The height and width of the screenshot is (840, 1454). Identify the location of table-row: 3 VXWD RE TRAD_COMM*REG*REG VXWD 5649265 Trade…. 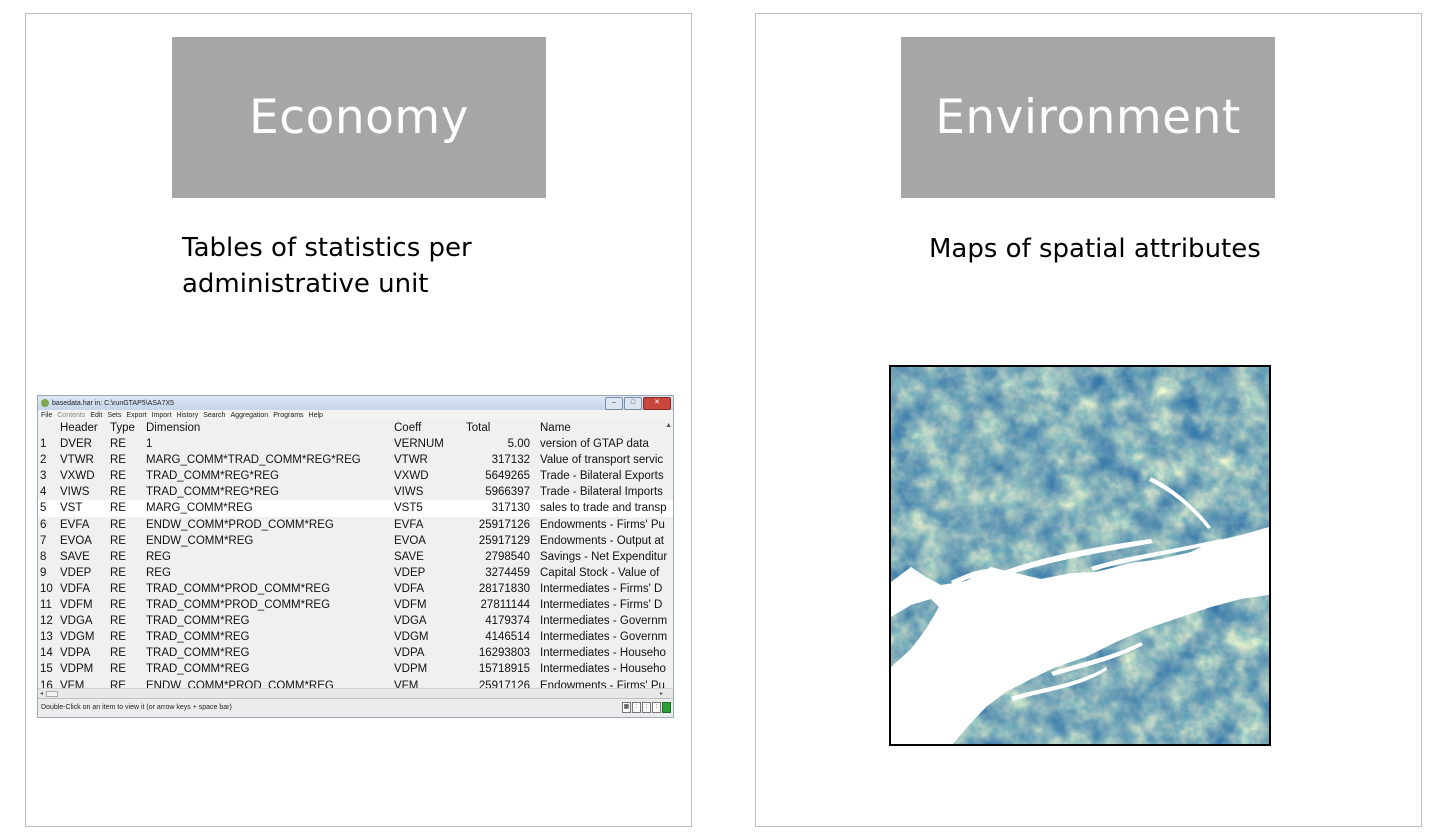
(355, 476).